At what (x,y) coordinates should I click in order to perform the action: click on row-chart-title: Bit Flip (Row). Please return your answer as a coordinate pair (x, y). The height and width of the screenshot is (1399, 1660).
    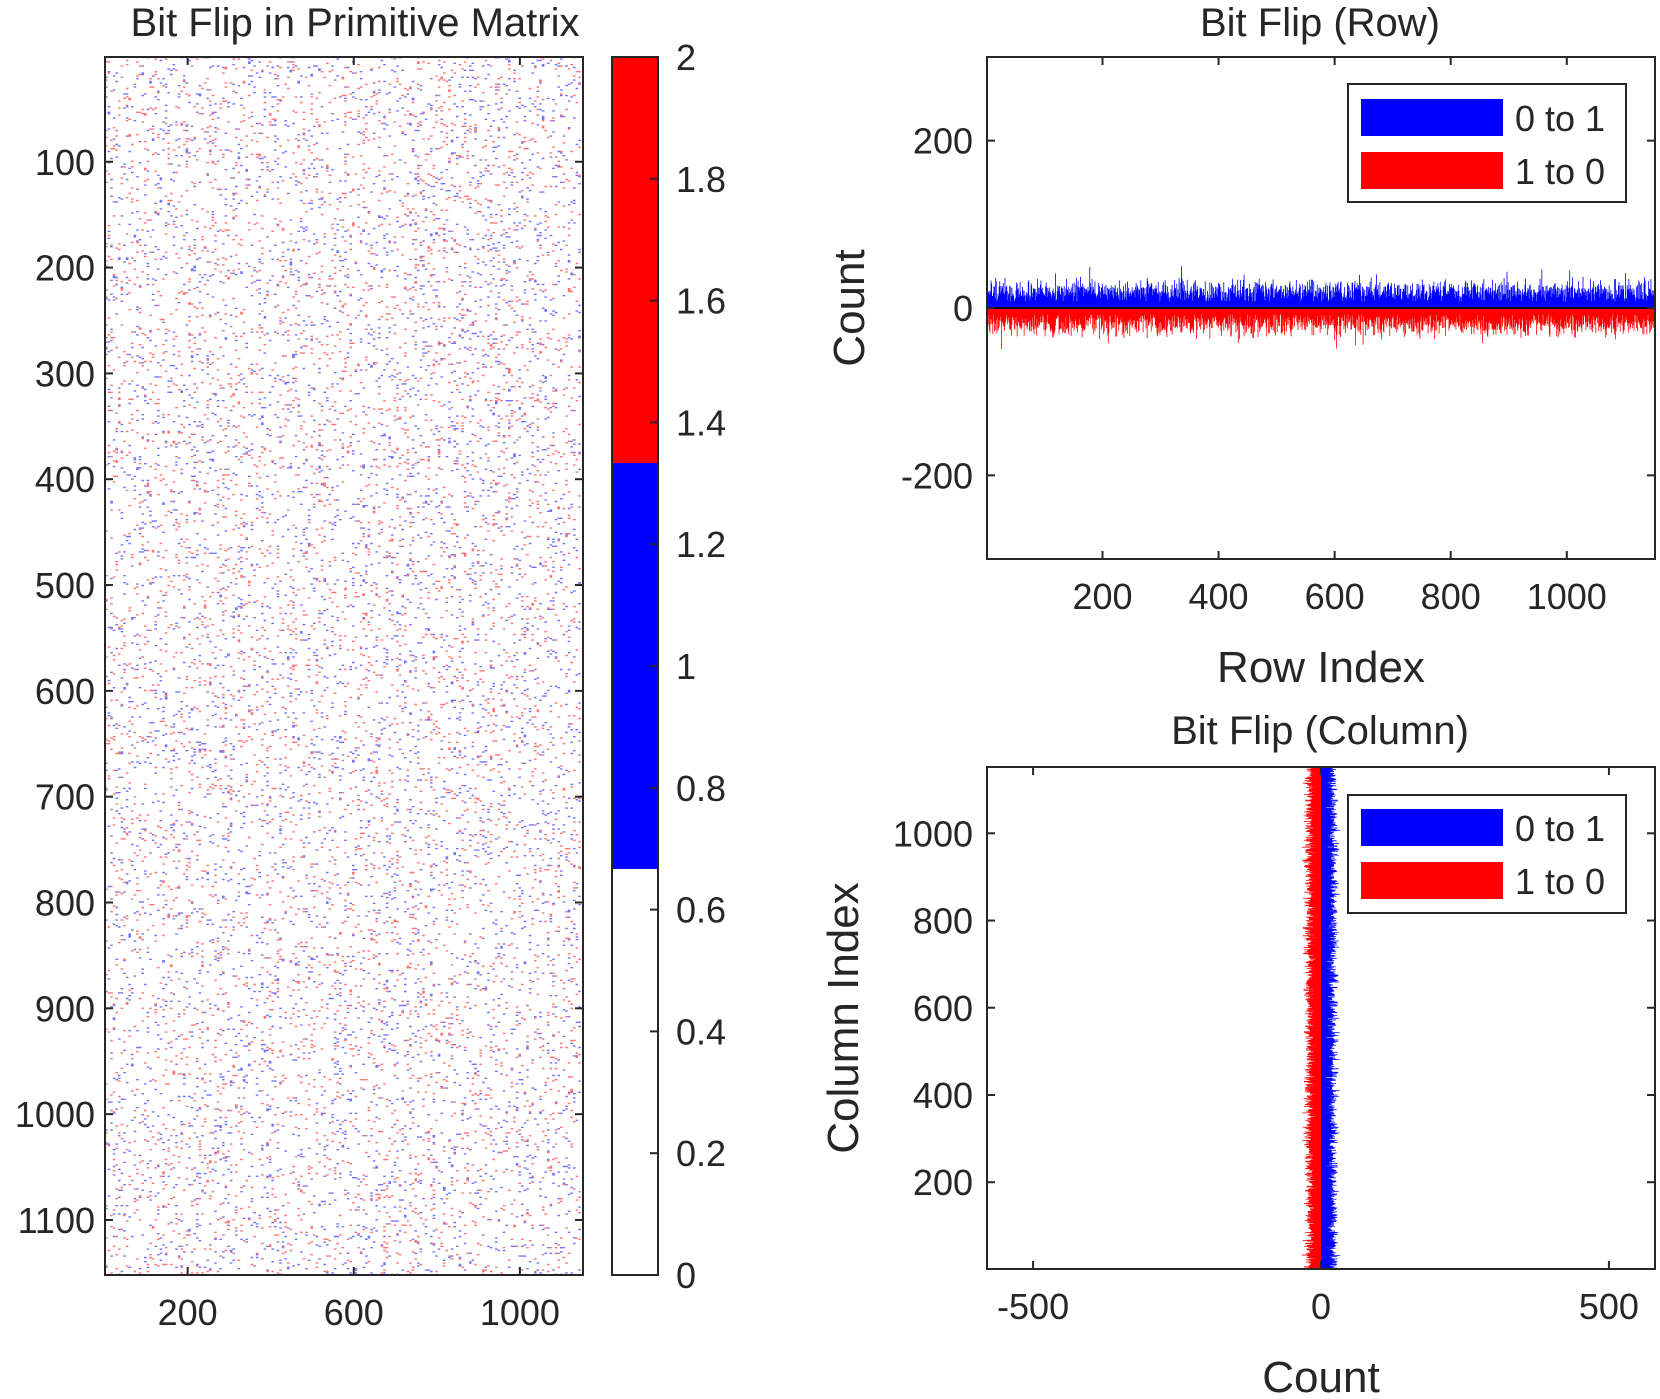
    Looking at the image, I should click on (1320, 23).